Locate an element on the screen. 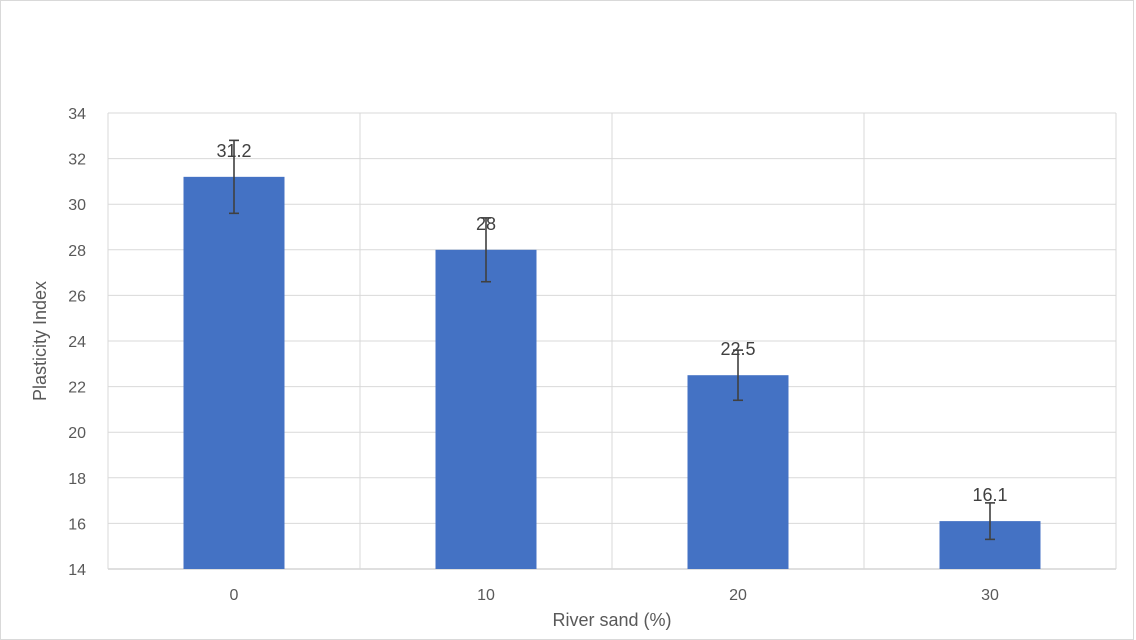 This screenshot has width=1136, height=640. x-tick-label: 10 is located at coordinates (486, 595).